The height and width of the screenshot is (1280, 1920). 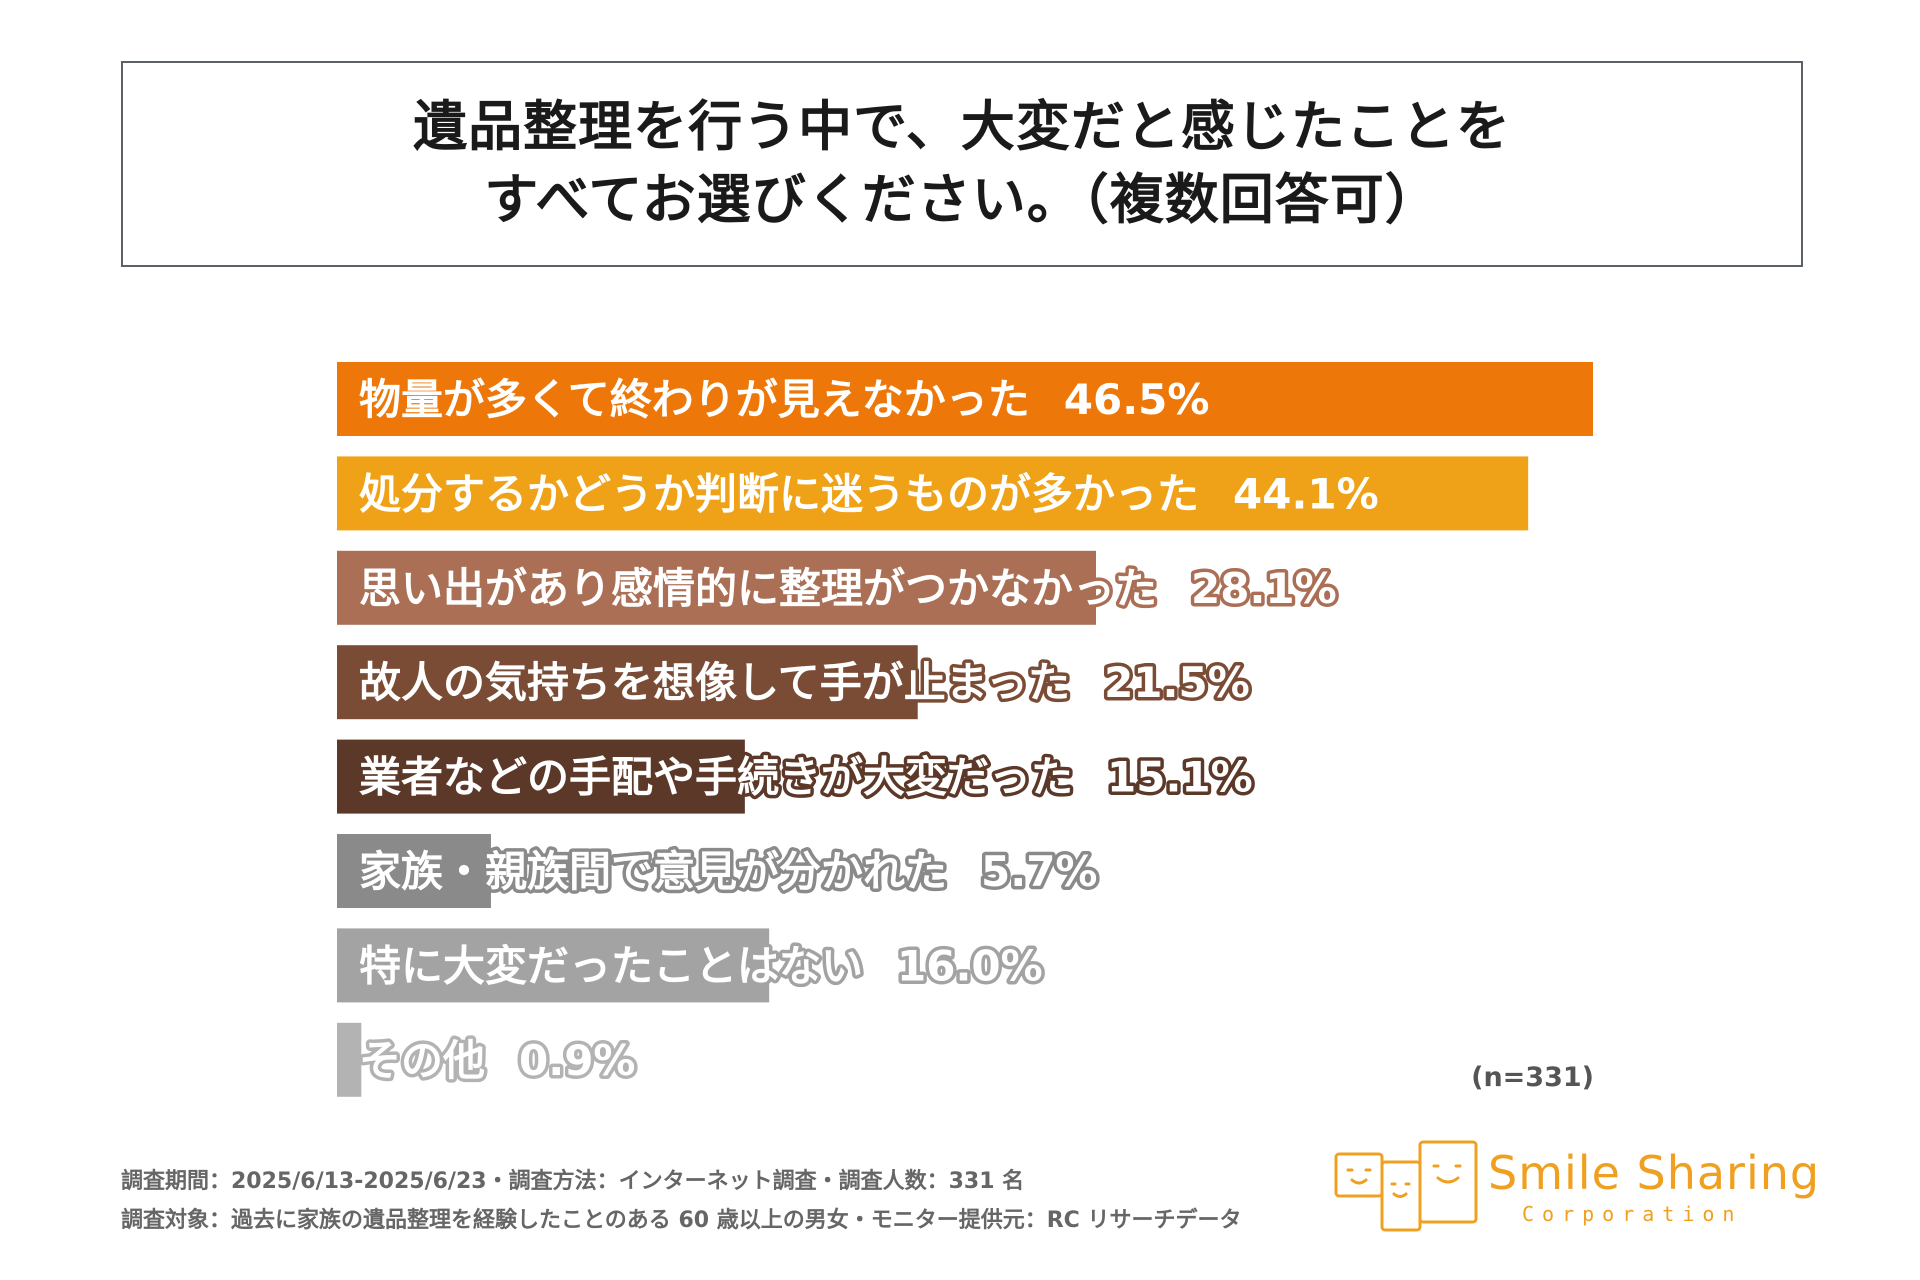 What do you see at coordinates (694, 399) in the screenshot?
I see `category-label-1: 物量が多くて終わりが見えなかった` at bounding box center [694, 399].